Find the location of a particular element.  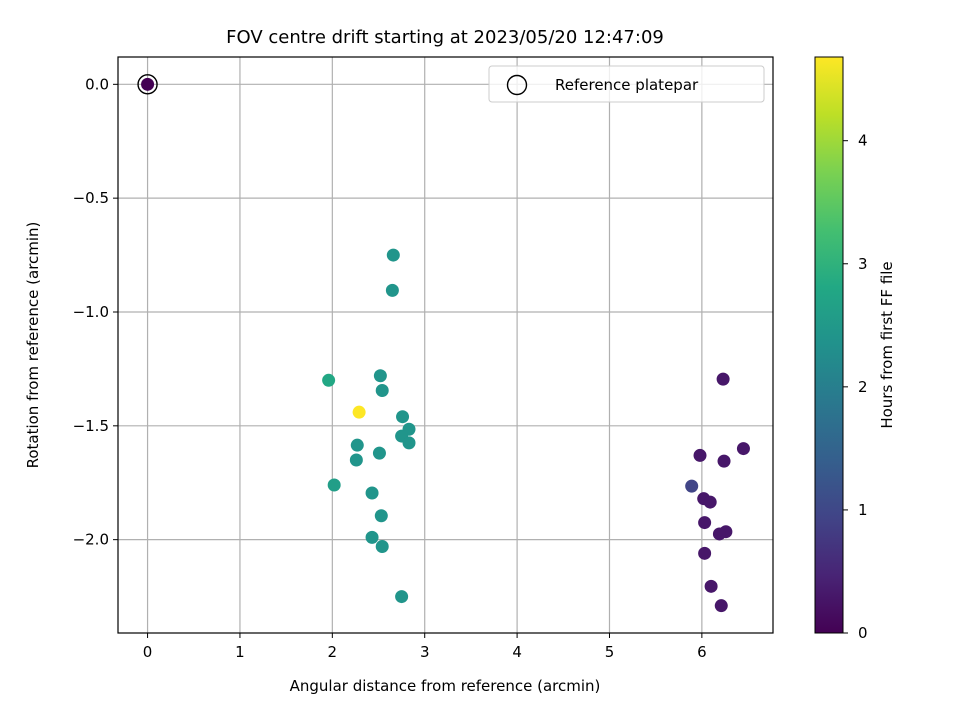

x-axis-ticks: 0 1 2 3 4 5 6 is located at coordinates (425, 647).